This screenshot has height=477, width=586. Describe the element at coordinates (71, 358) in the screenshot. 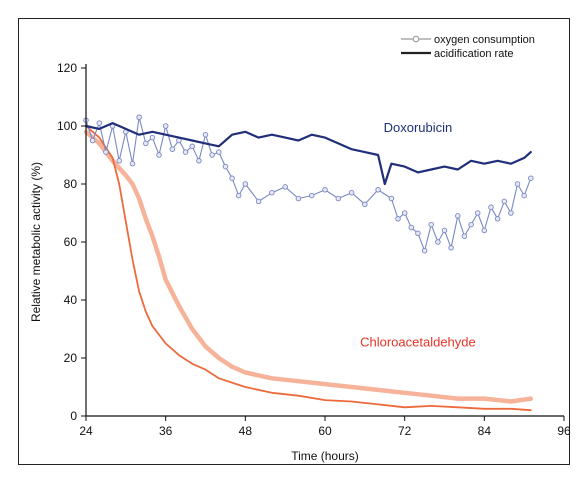

I see `y-tick-label: 20` at that location.